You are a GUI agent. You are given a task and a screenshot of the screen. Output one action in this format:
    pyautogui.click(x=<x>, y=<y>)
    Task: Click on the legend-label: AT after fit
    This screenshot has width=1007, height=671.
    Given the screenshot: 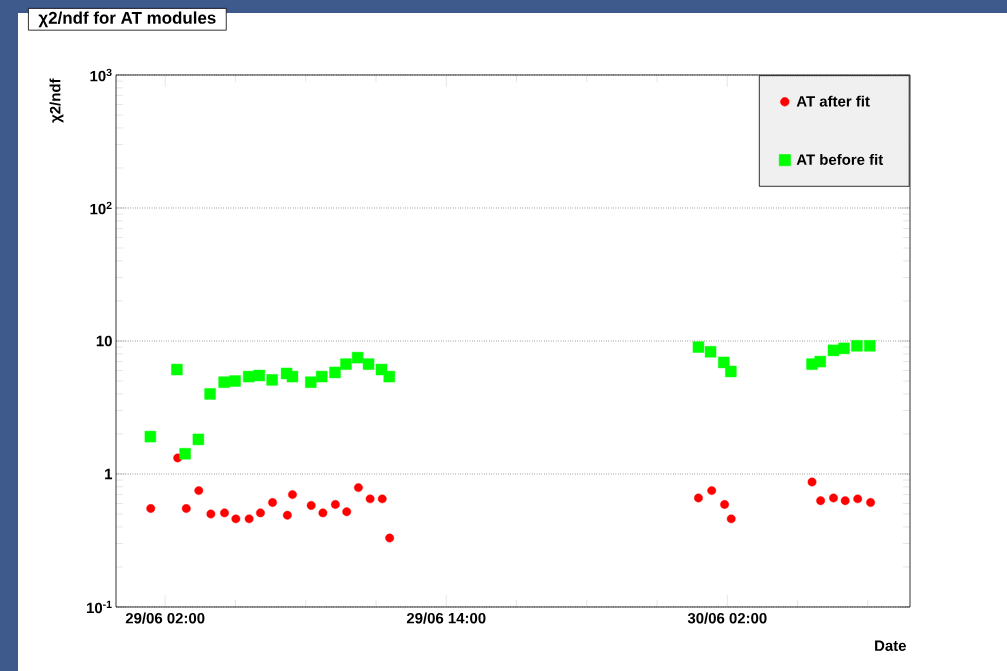 What is the action you would take?
    pyautogui.click(x=833, y=101)
    